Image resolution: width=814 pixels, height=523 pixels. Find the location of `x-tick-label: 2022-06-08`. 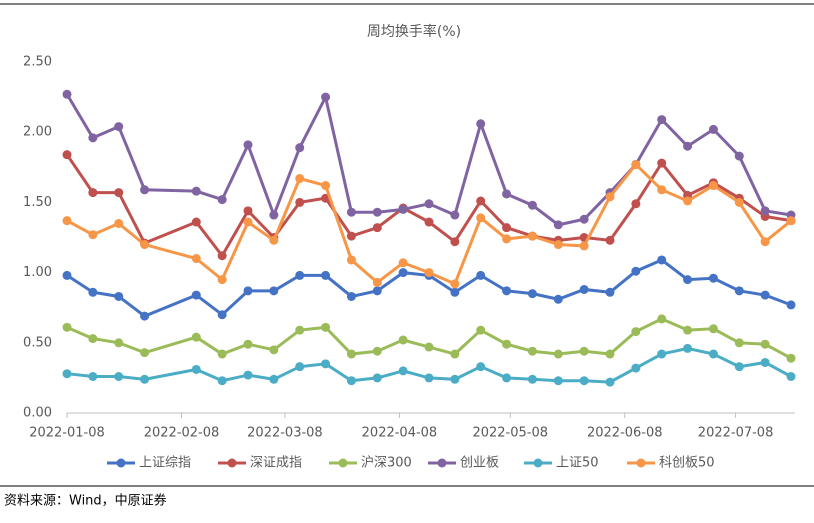

x-tick-label: 2022-06-08 is located at coordinates (625, 433).